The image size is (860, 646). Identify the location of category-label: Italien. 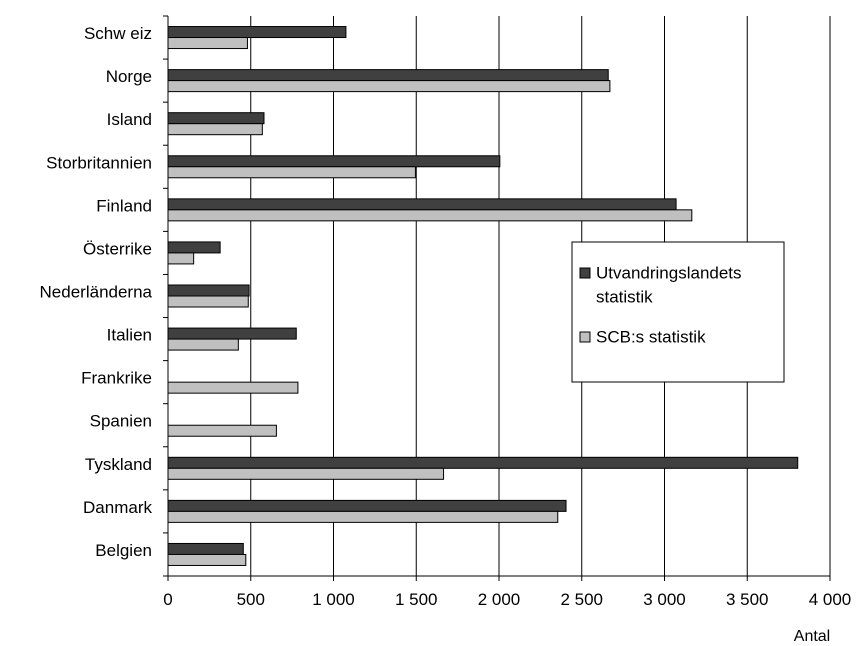
(129, 335).